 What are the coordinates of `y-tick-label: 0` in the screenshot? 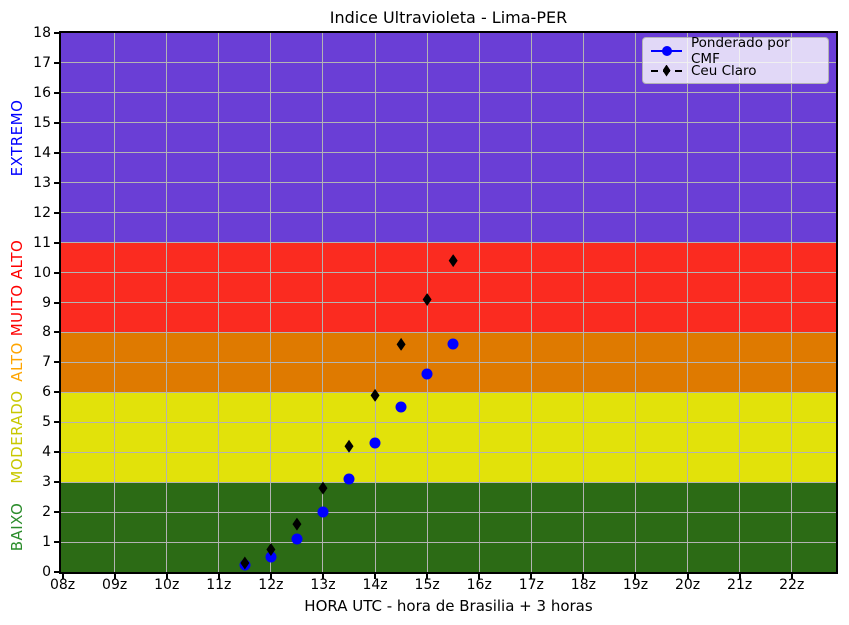 It's located at (46, 572).